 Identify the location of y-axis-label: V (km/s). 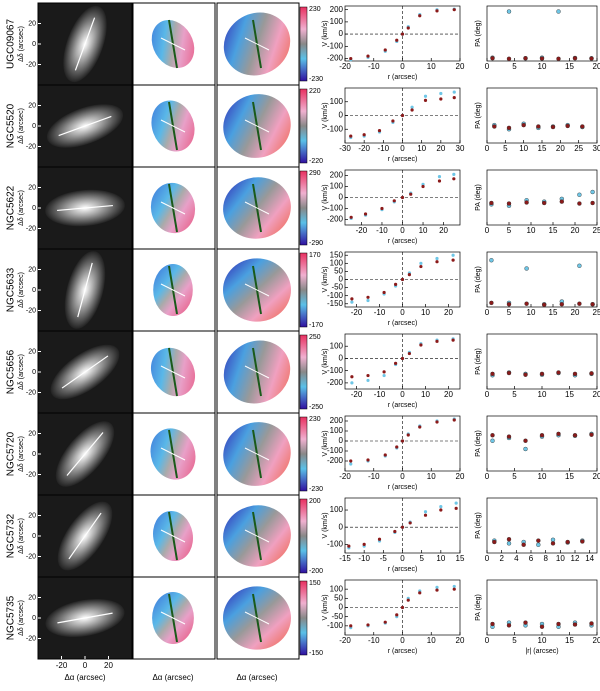
(325, 361).